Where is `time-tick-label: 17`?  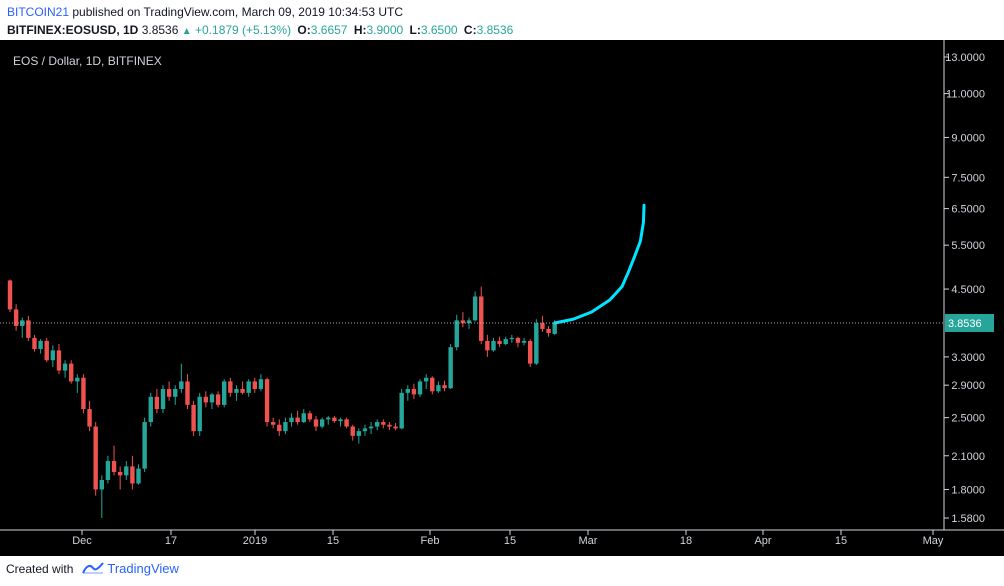 time-tick-label: 17 is located at coordinates (171, 541).